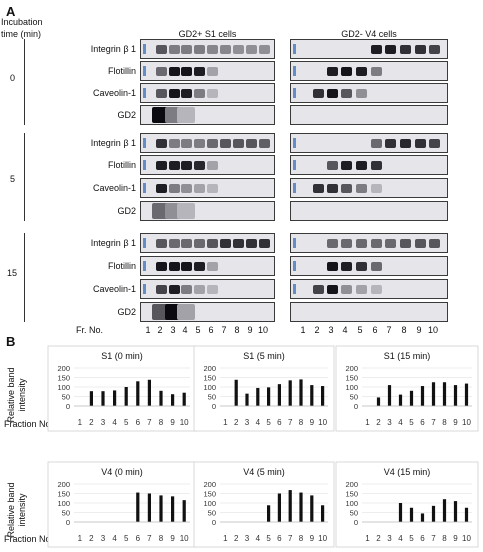  What do you see at coordinates (13, 179) in the screenshot?
I see `incubation-time-label: 5` at bounding box center [13, 179].